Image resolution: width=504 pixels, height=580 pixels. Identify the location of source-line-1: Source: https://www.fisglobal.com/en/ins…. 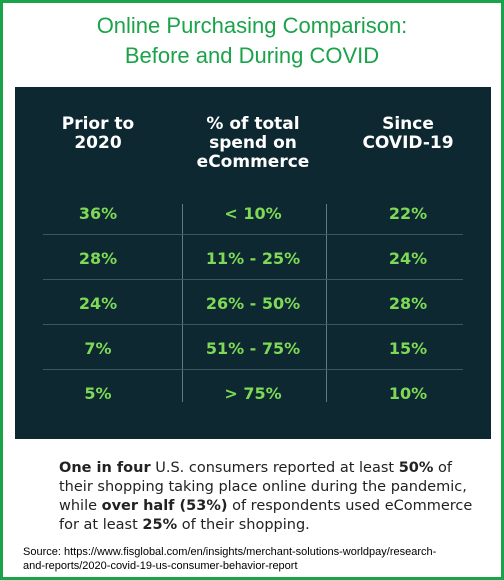
(230, 552).